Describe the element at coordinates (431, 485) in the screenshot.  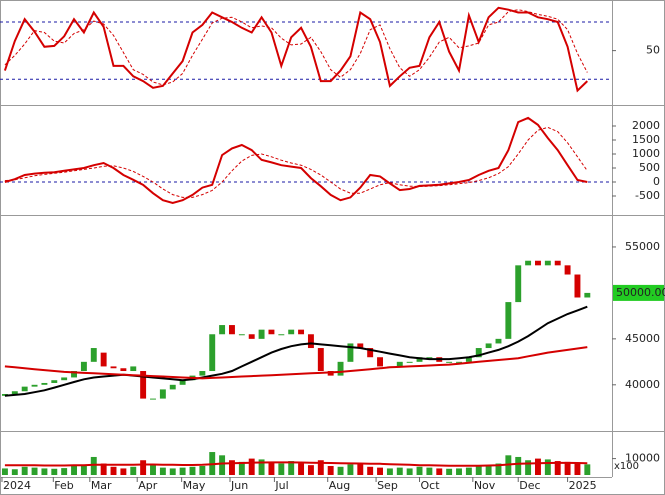
I see `x-tick-label: Oct` at that location.